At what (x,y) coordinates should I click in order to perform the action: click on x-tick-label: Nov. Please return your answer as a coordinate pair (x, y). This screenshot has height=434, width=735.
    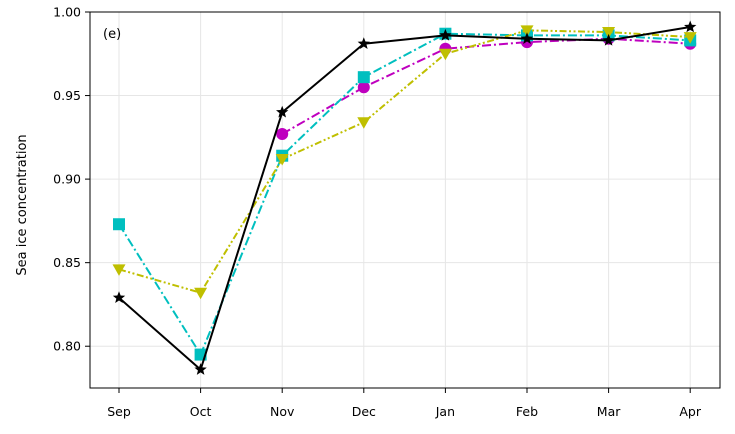
    Looking at the image, I should click on (282, 411).